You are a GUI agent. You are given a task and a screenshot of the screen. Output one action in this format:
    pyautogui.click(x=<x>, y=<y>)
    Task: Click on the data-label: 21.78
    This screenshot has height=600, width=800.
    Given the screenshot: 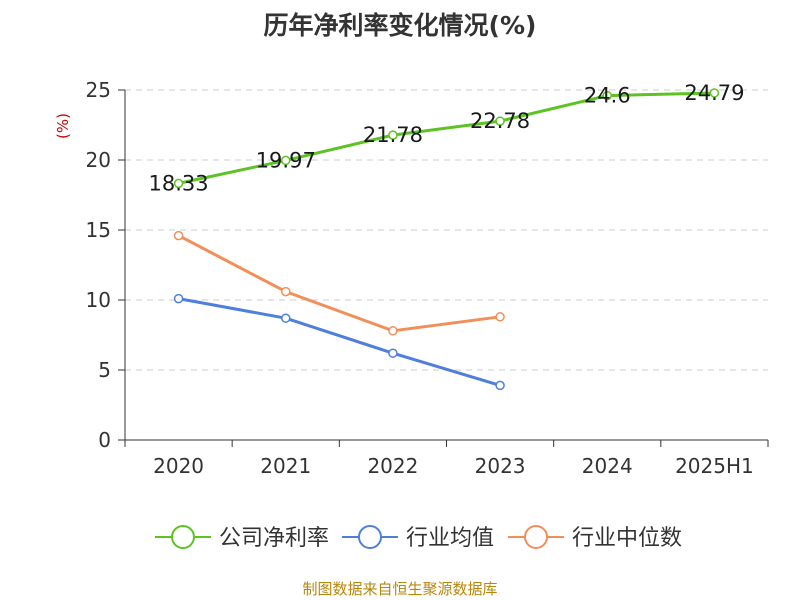 What is the action you would take?
    pyautogui.click(x=393, y=135)
    